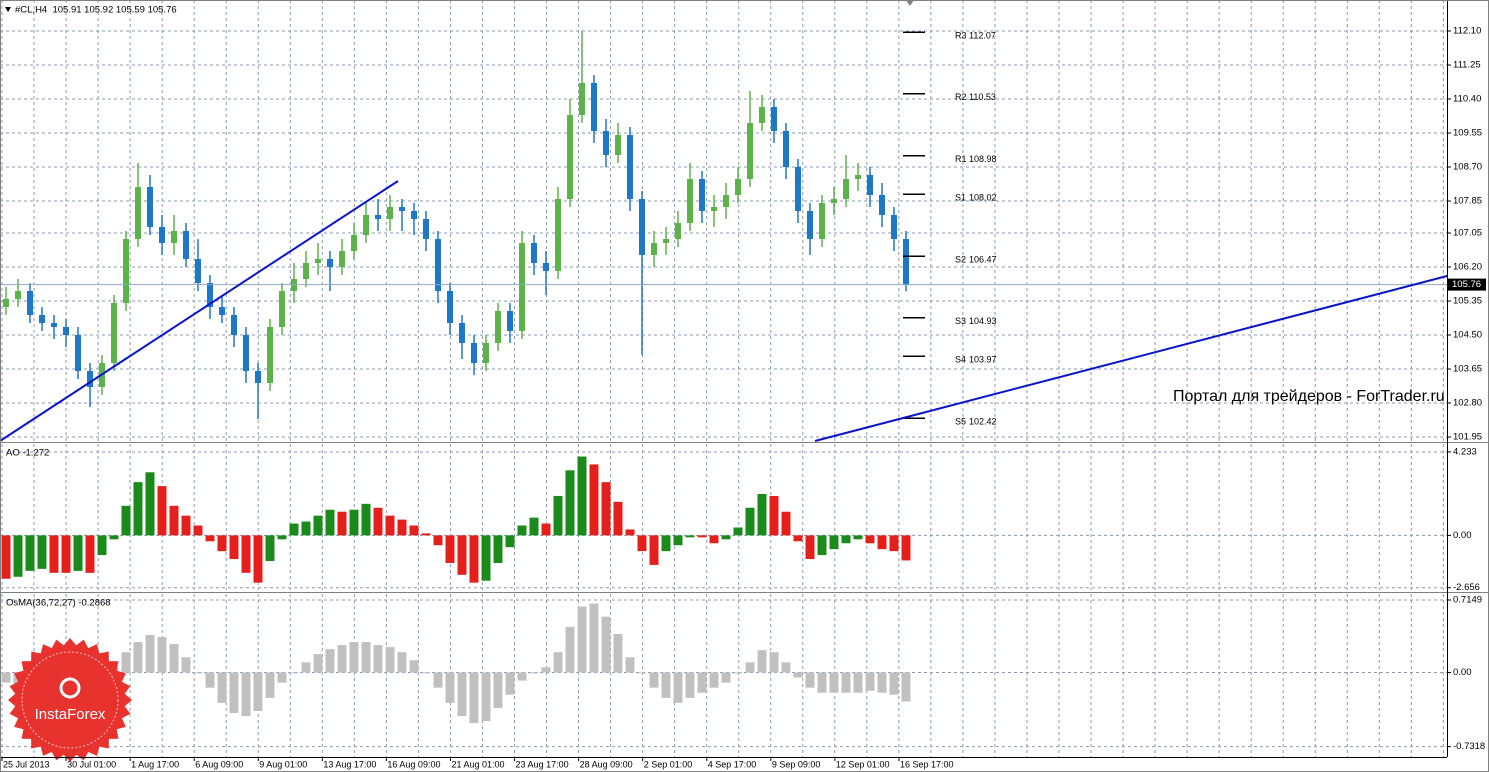  What do you see at coordinates (960, 360) in the screenshot?
I see `pivot-label: S4` at bounding box center [960, 360].